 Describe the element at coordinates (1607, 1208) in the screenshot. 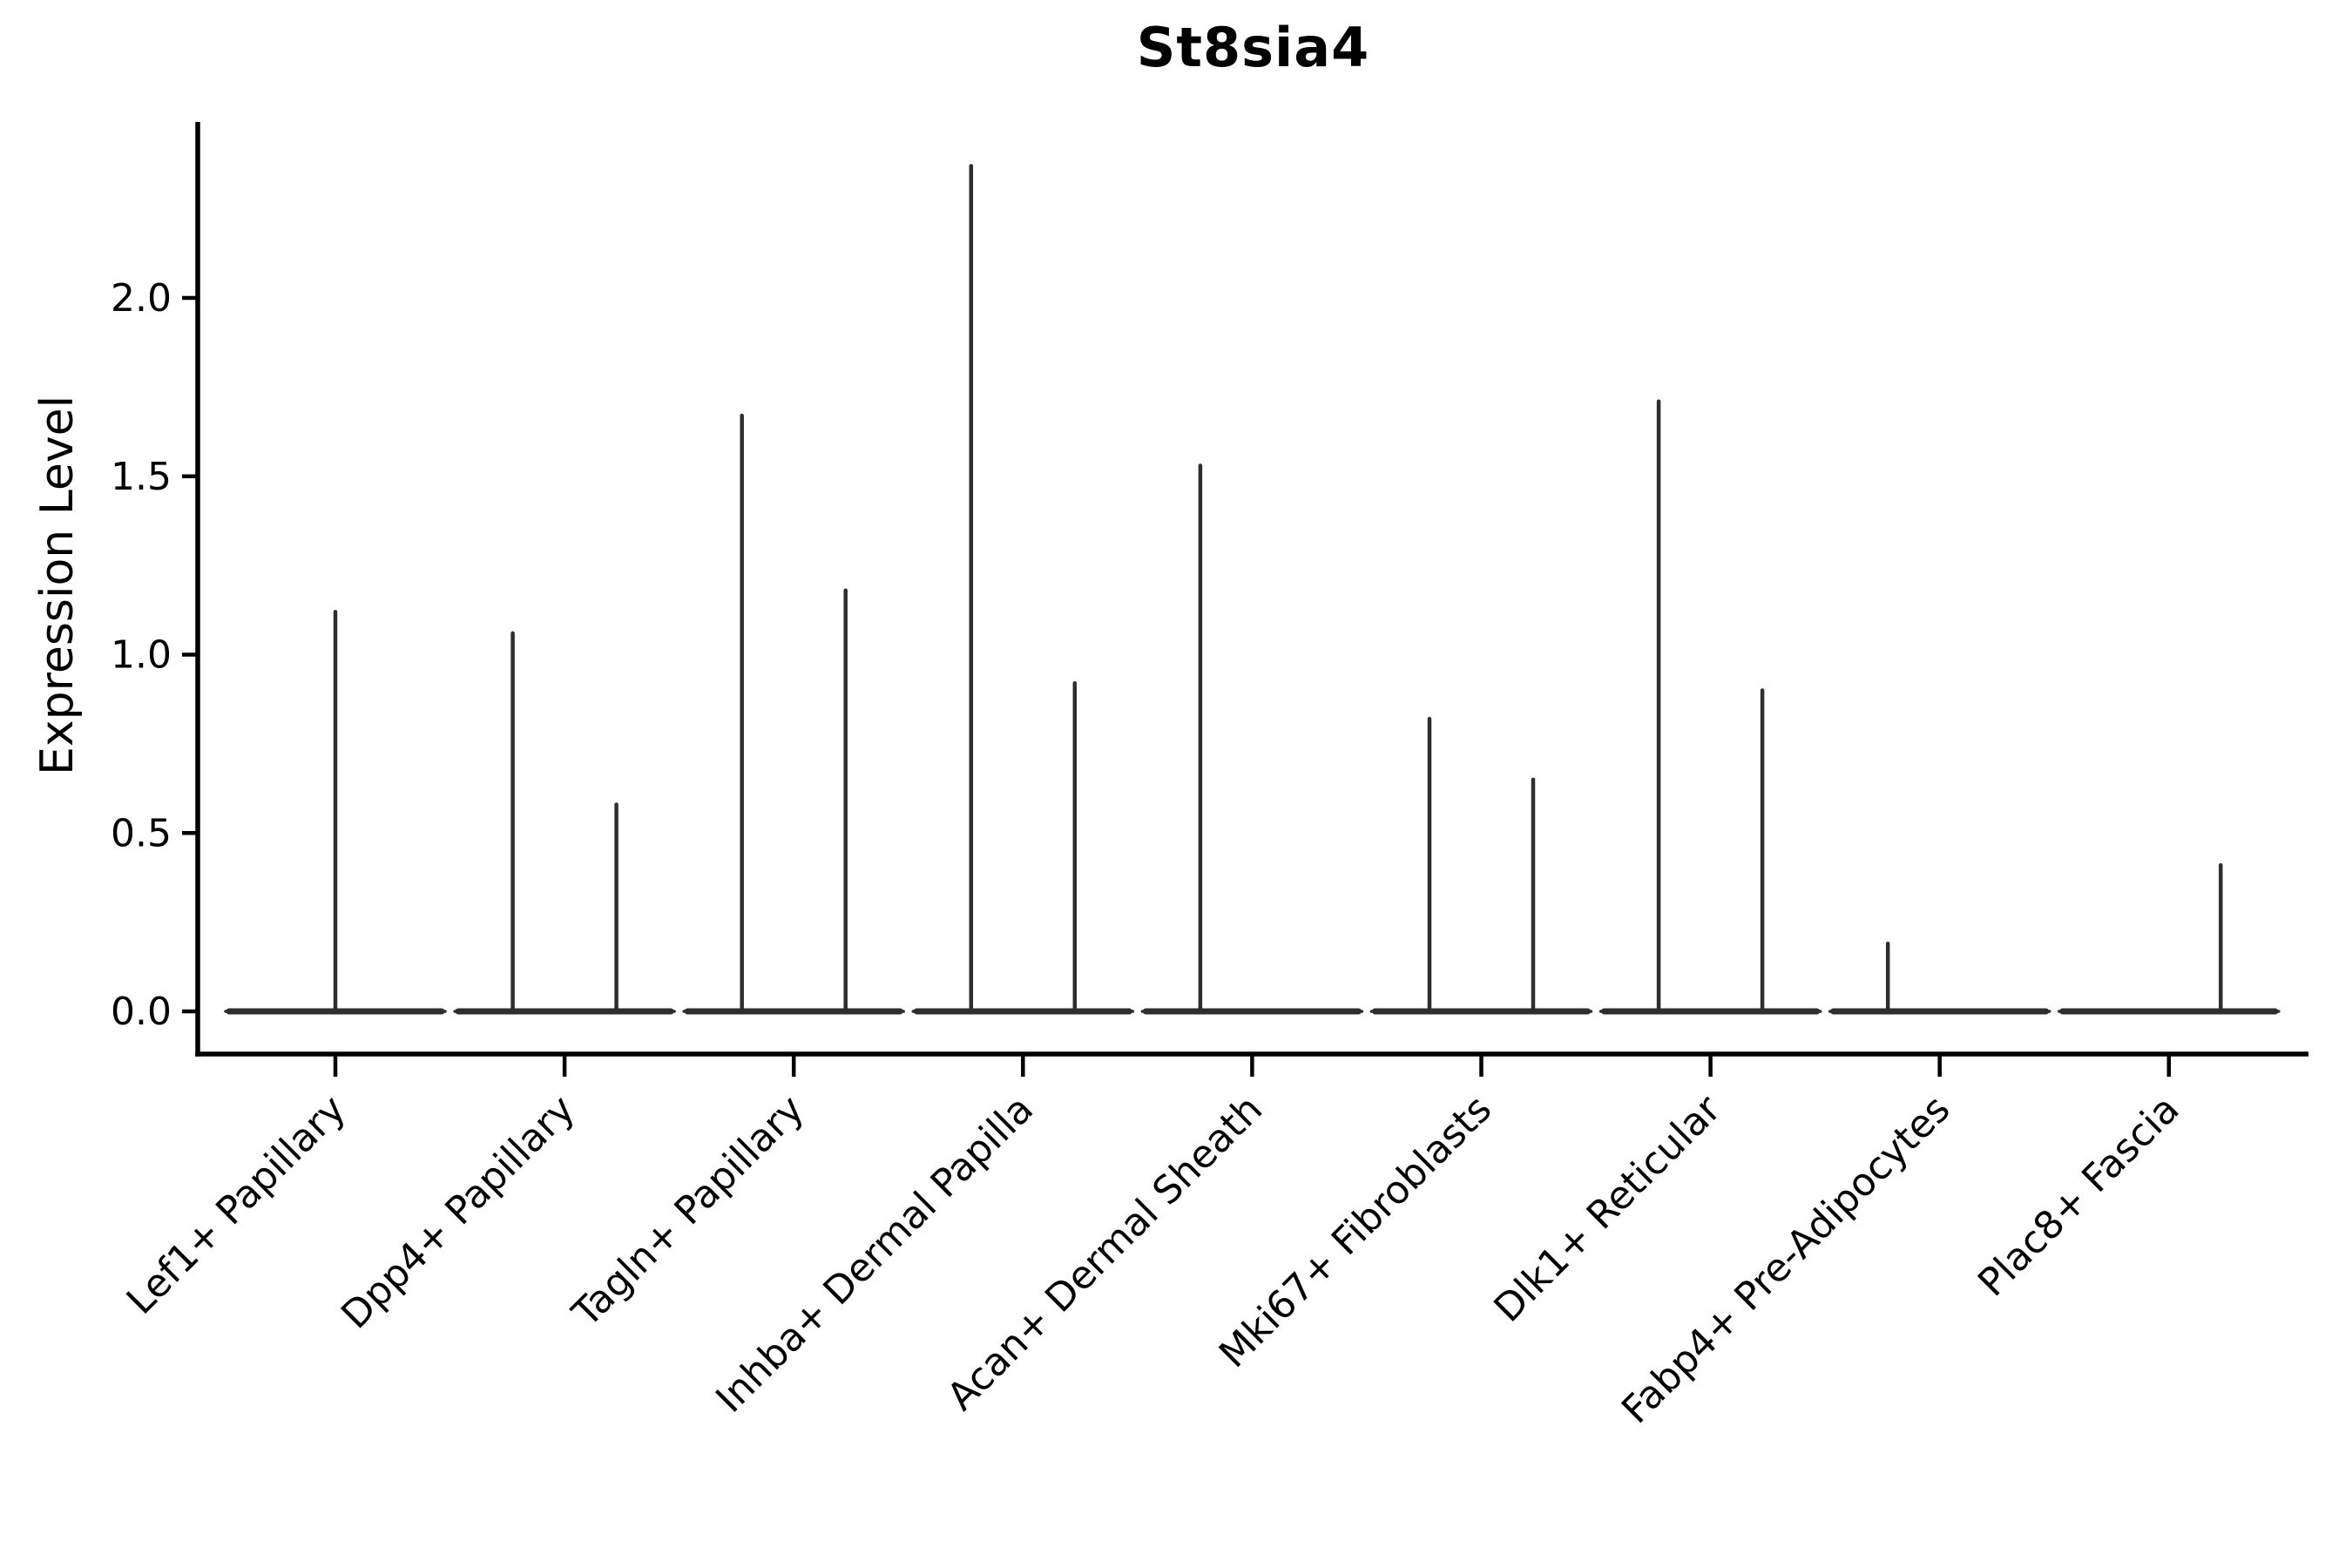

I see `x-tick-label: Dlk1+ Reticular` at that location.